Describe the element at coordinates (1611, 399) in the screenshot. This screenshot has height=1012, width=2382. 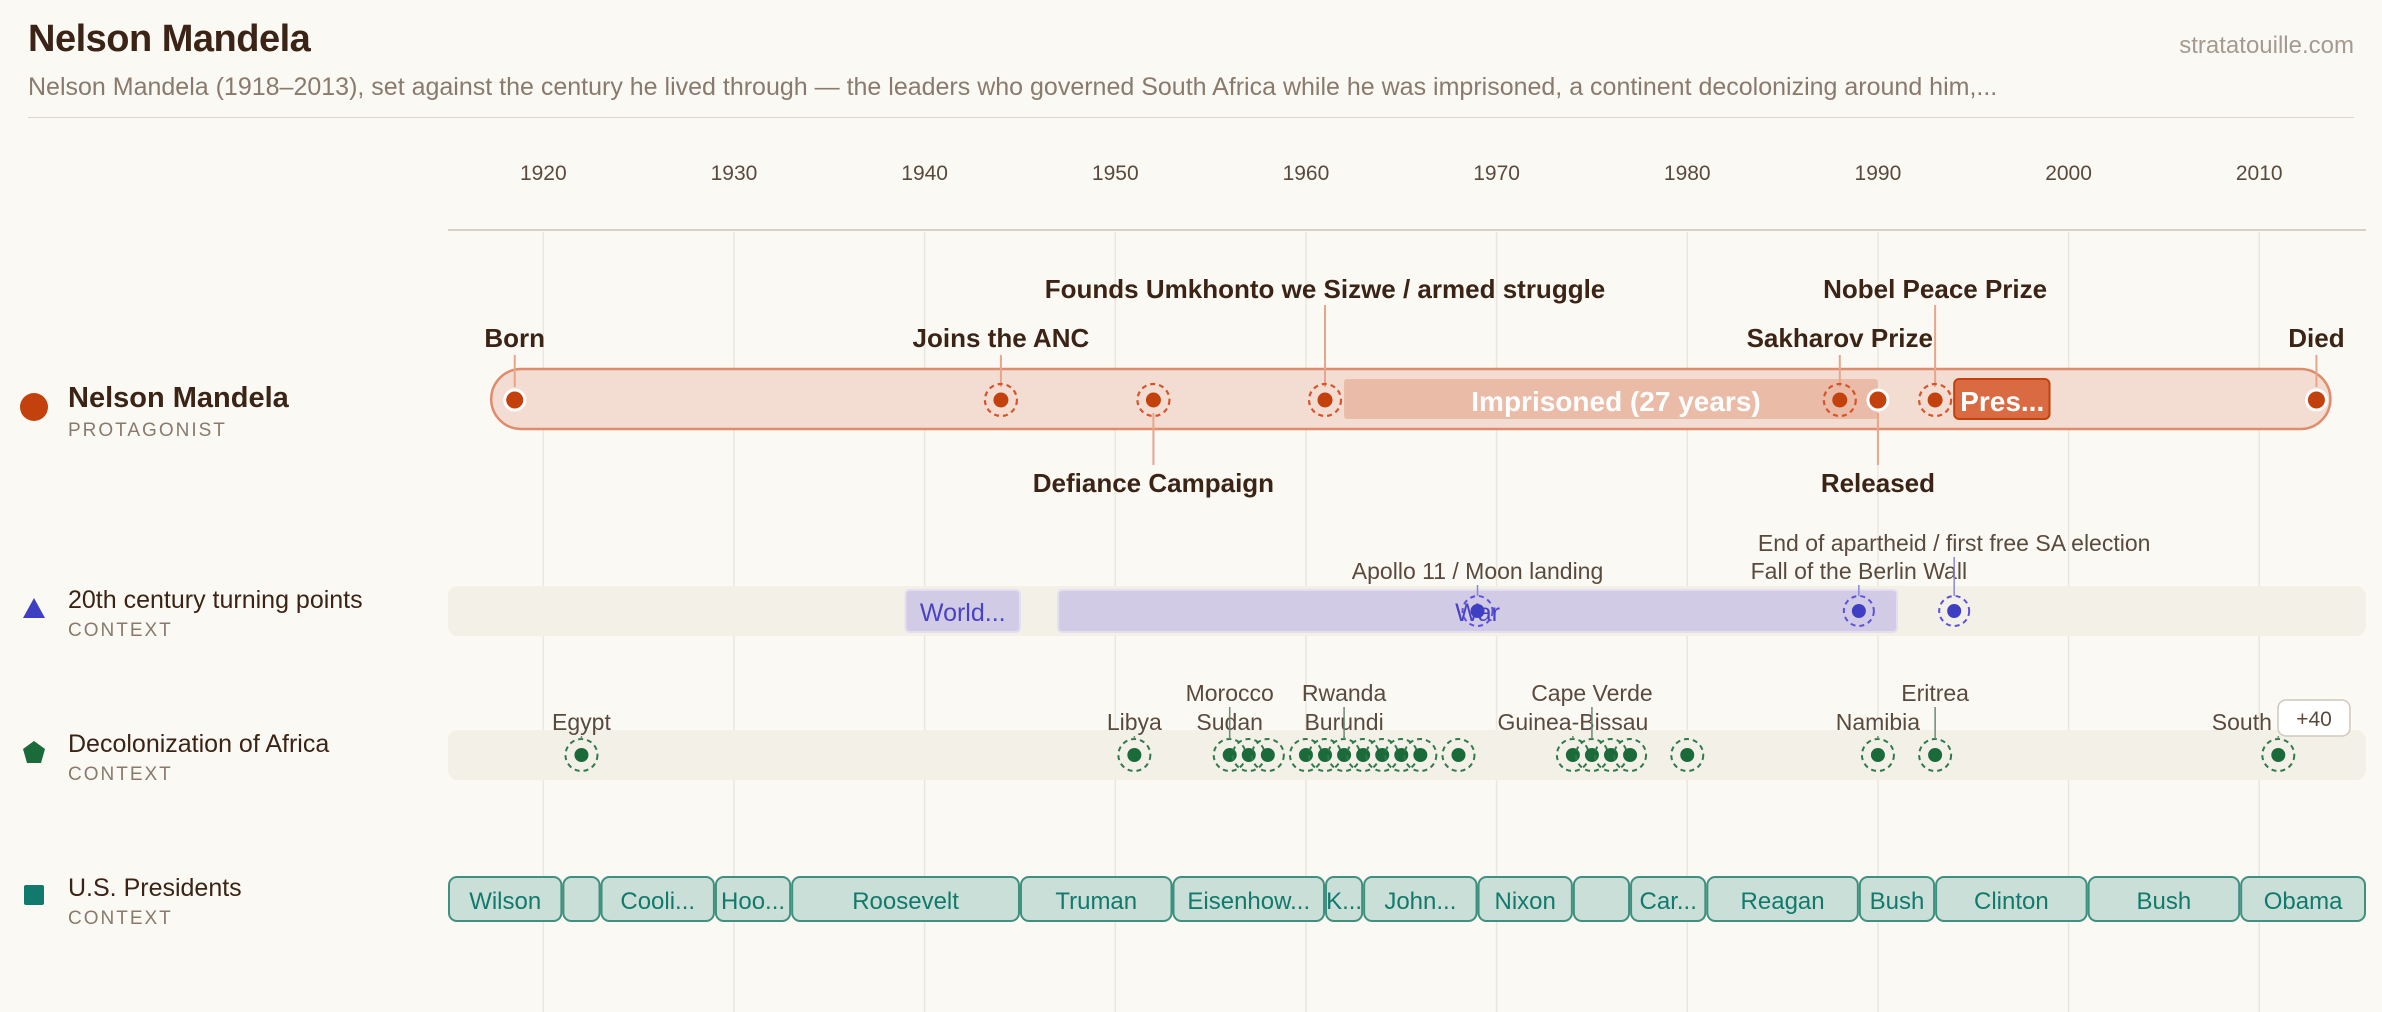
I see `period-bar-imprisoned` at that location.